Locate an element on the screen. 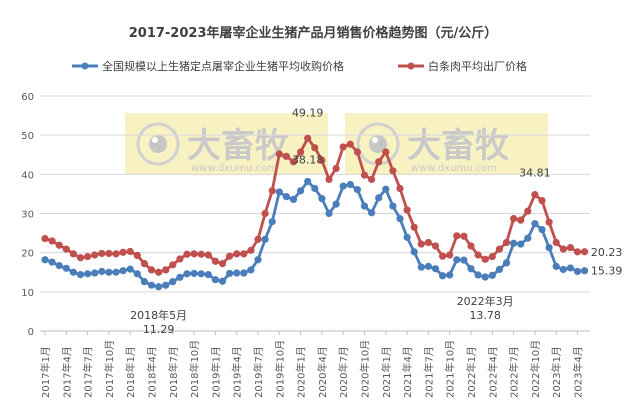 The width and height of the screenshot is (626, 406). x-tick-label: 2022年1月 is located at coordinates (471, 372).